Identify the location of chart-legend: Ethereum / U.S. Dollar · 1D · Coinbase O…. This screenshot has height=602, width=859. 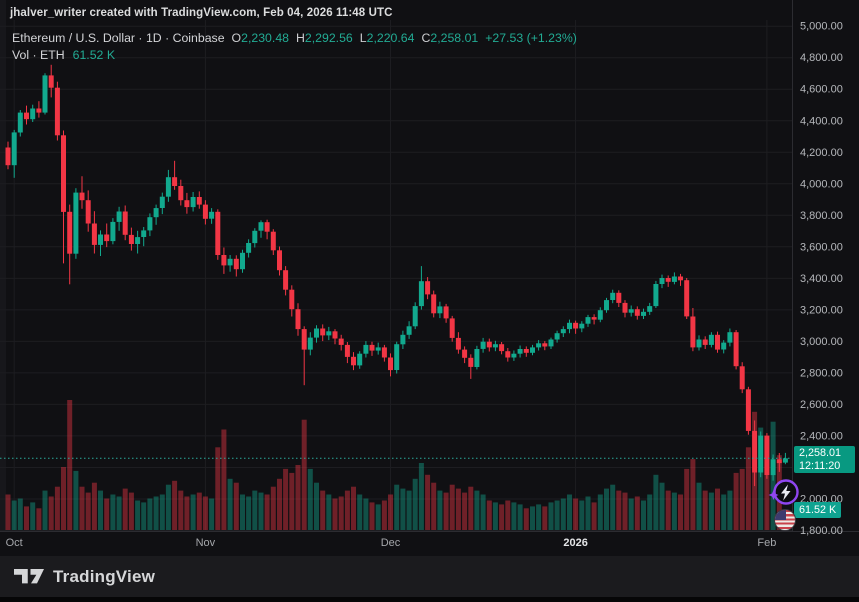
(294, 48).